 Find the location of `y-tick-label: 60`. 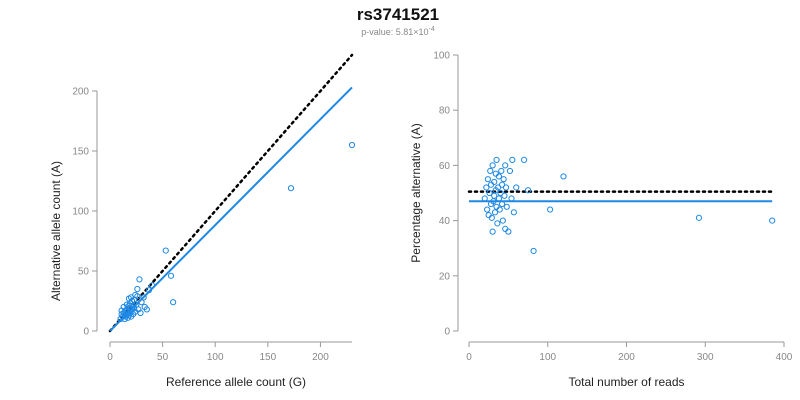

y-tick-label: 60 is located at coordinates (445, 166).